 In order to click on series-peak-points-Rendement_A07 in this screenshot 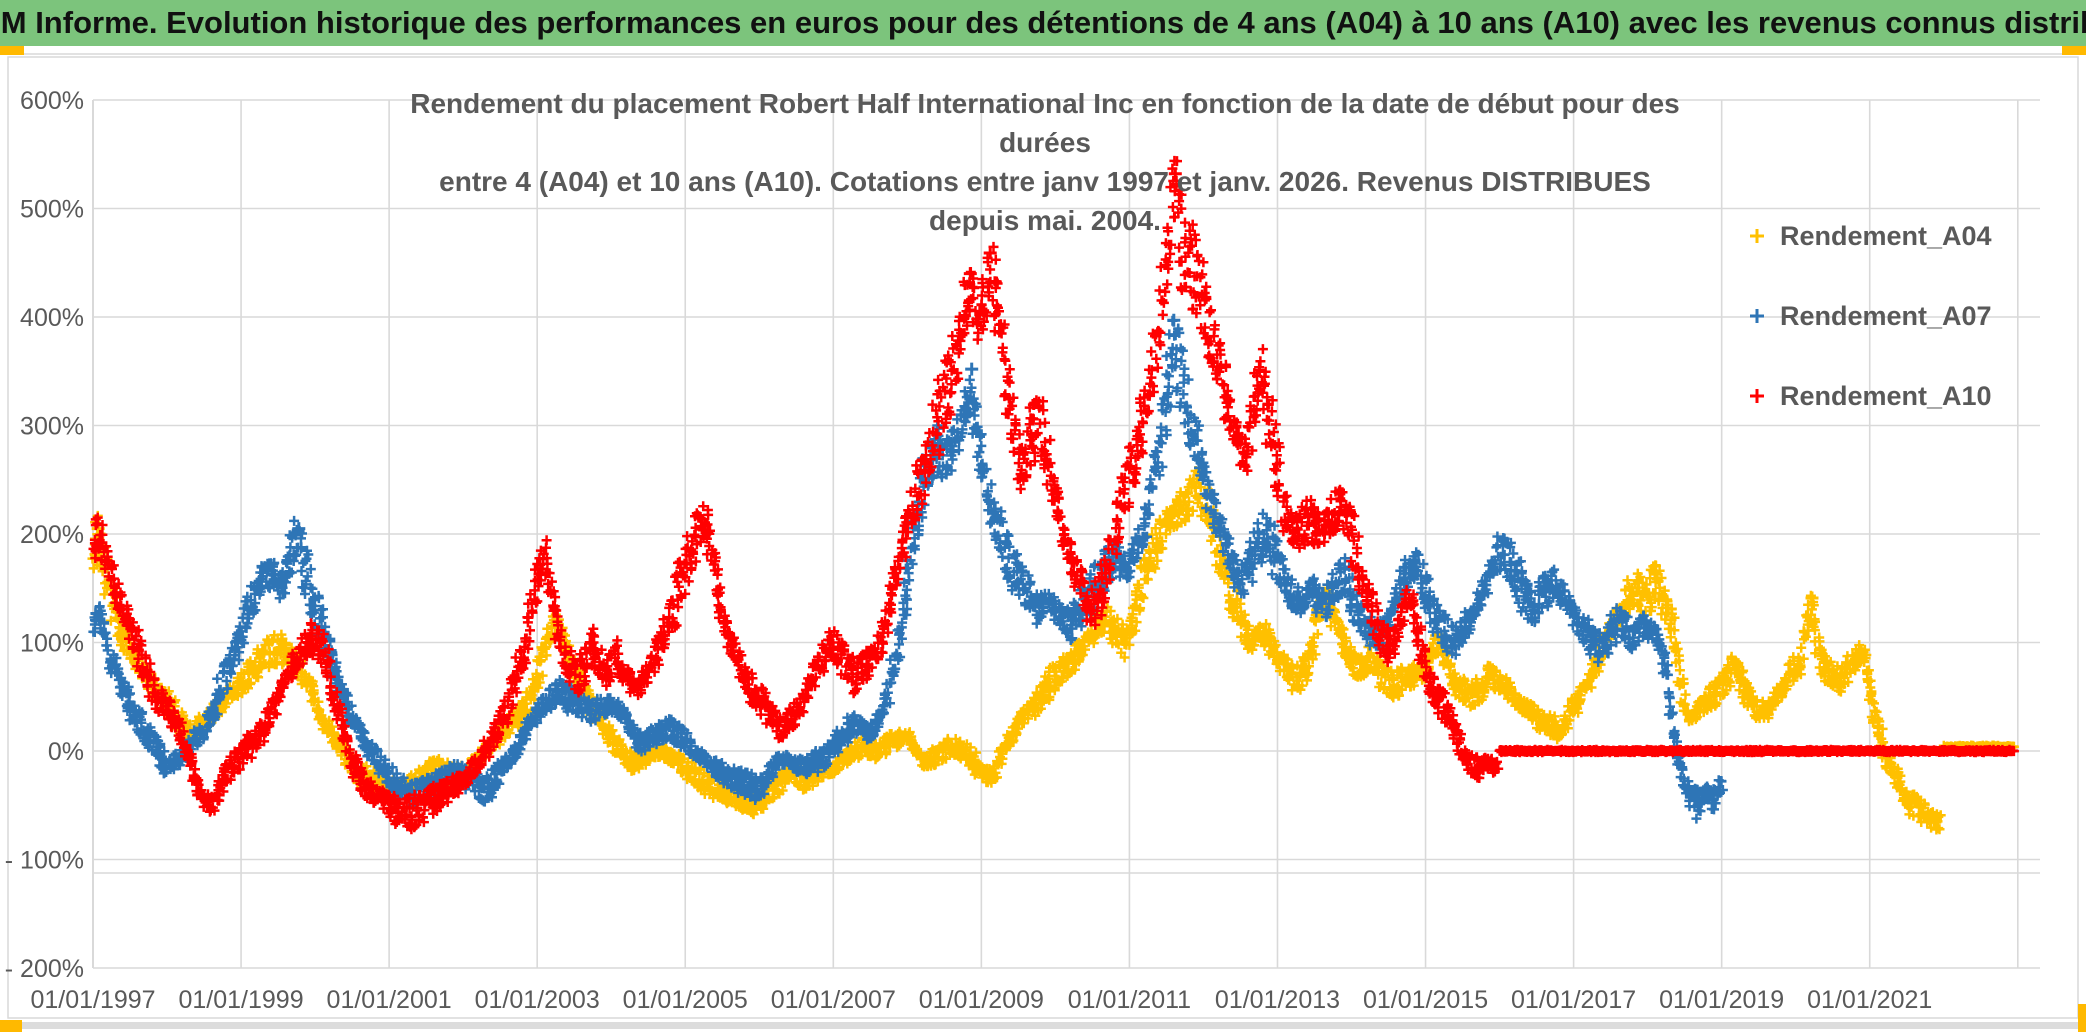, I will do `click(736, 424)`.